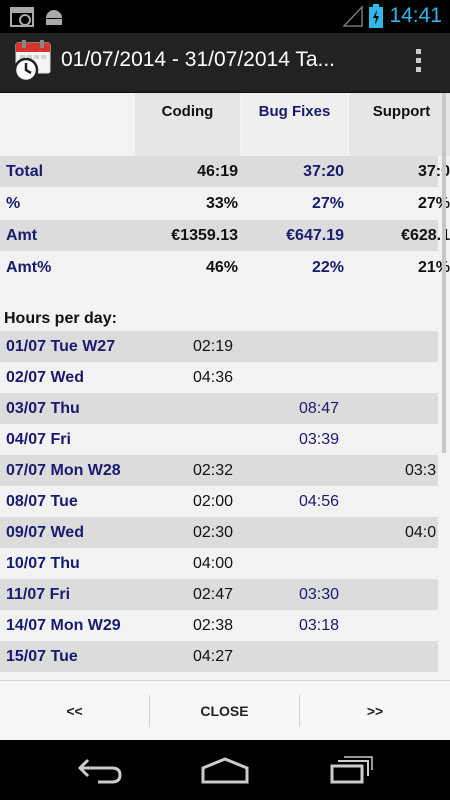  What do you see at coordinates (375, 711) in the screenshot?
I see `next-period-button: >>` at bounding box center [375, 711].